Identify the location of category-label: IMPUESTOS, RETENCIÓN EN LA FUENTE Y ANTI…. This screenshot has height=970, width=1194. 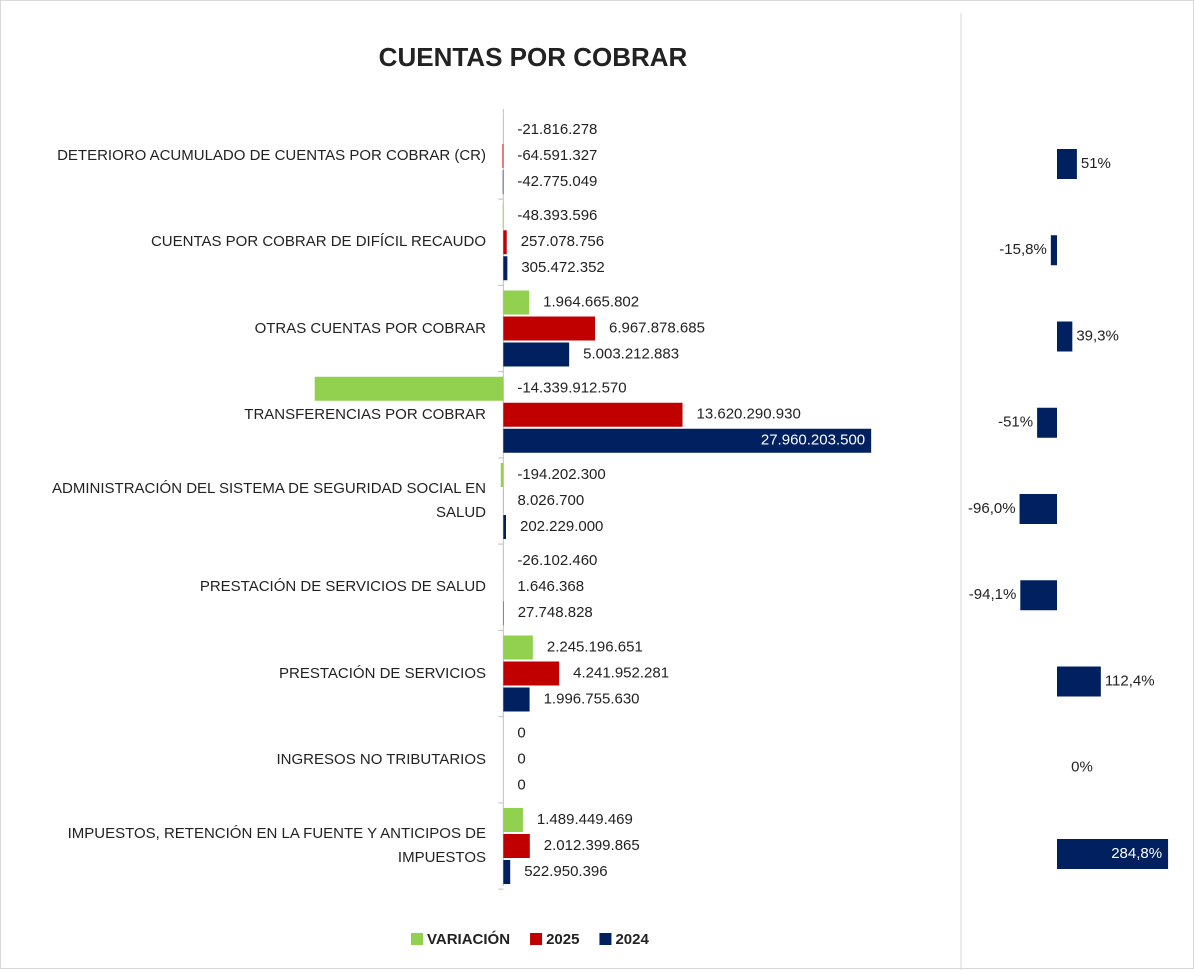
(246, 846).